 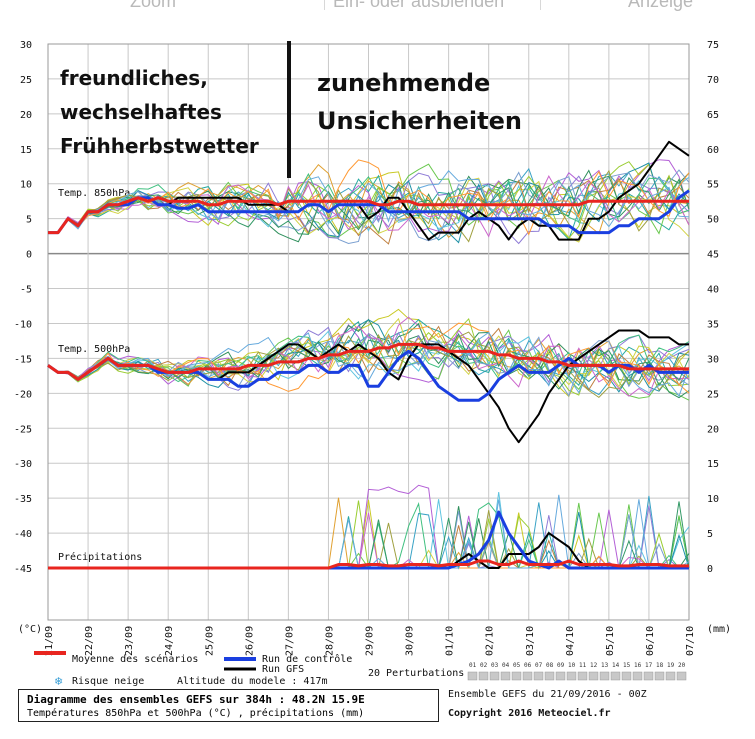 I want to click on y-tick-left: -30, so click(x=23, y=464).